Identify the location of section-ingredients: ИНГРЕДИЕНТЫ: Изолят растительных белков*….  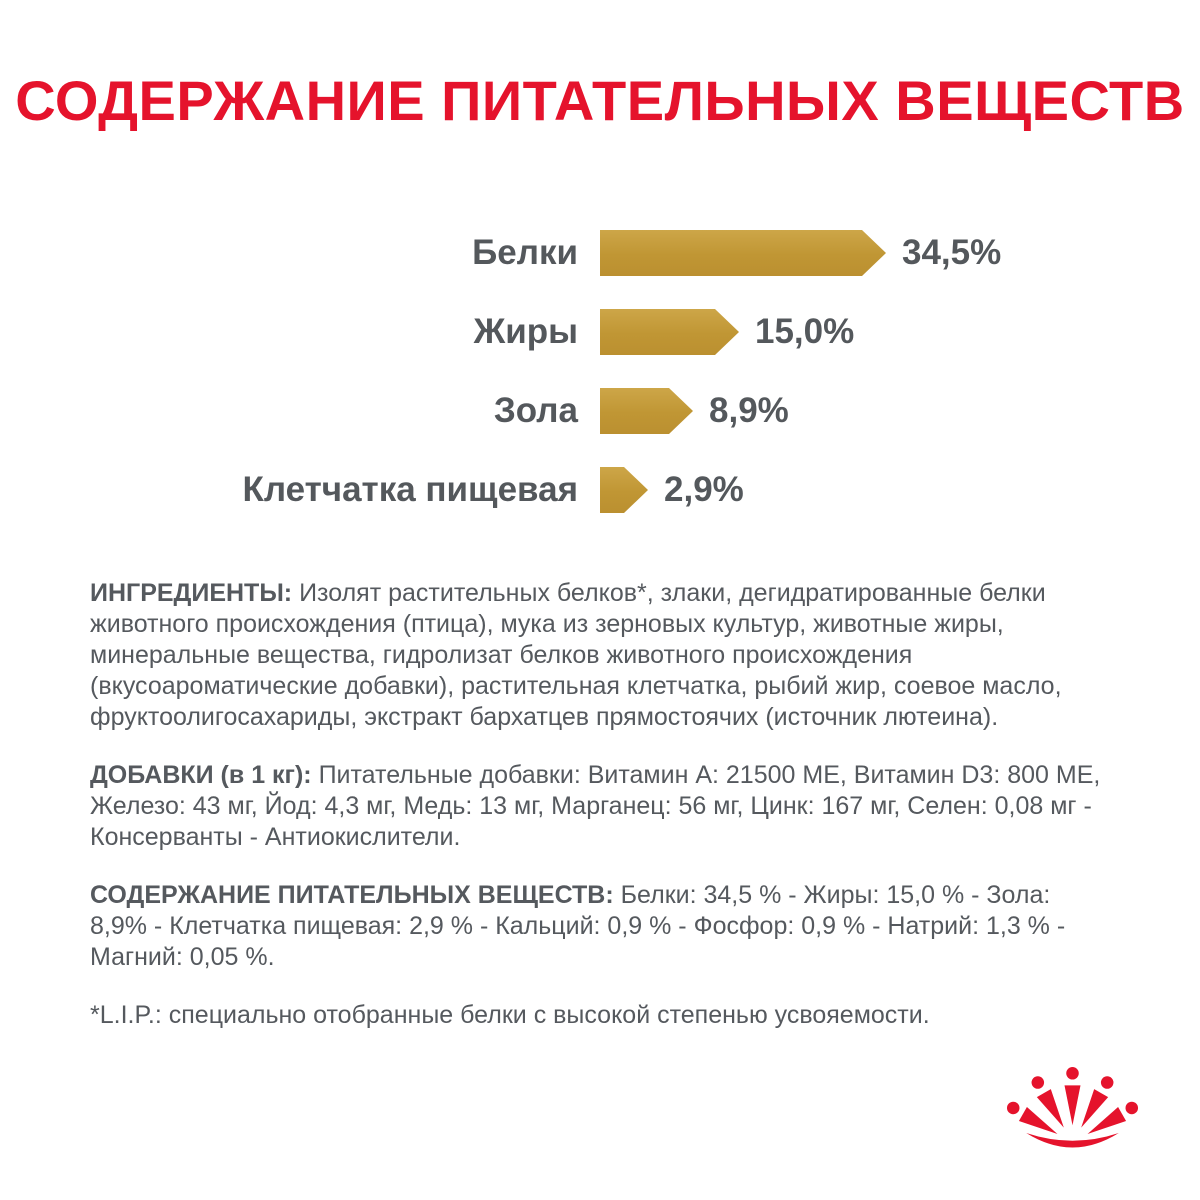
(601, 655).